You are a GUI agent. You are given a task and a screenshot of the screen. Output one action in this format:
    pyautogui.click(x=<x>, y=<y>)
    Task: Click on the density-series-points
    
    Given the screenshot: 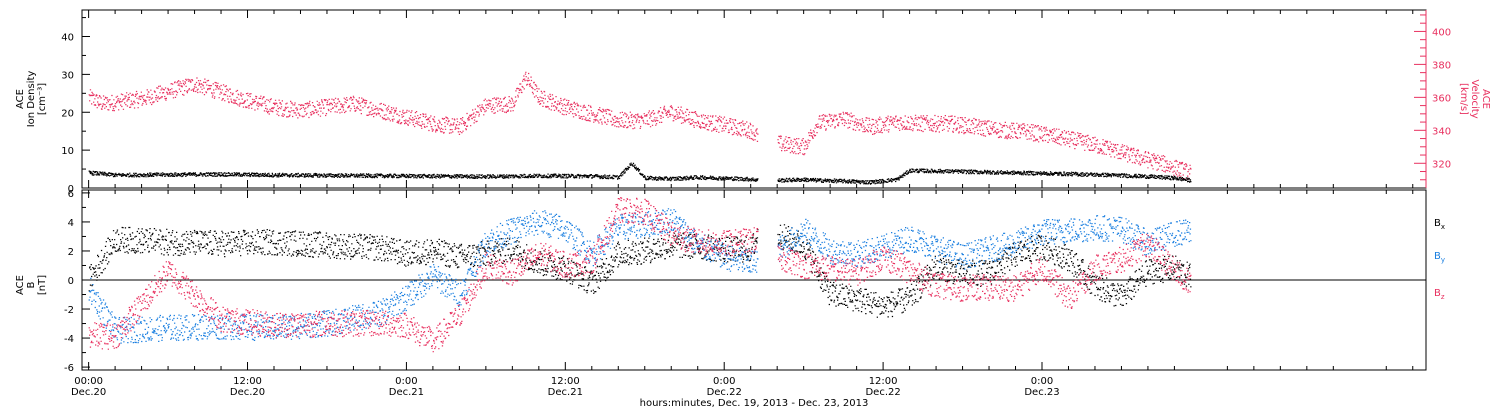 What is the action you would take?
    pyautogui.click(x=640, y=173)
    